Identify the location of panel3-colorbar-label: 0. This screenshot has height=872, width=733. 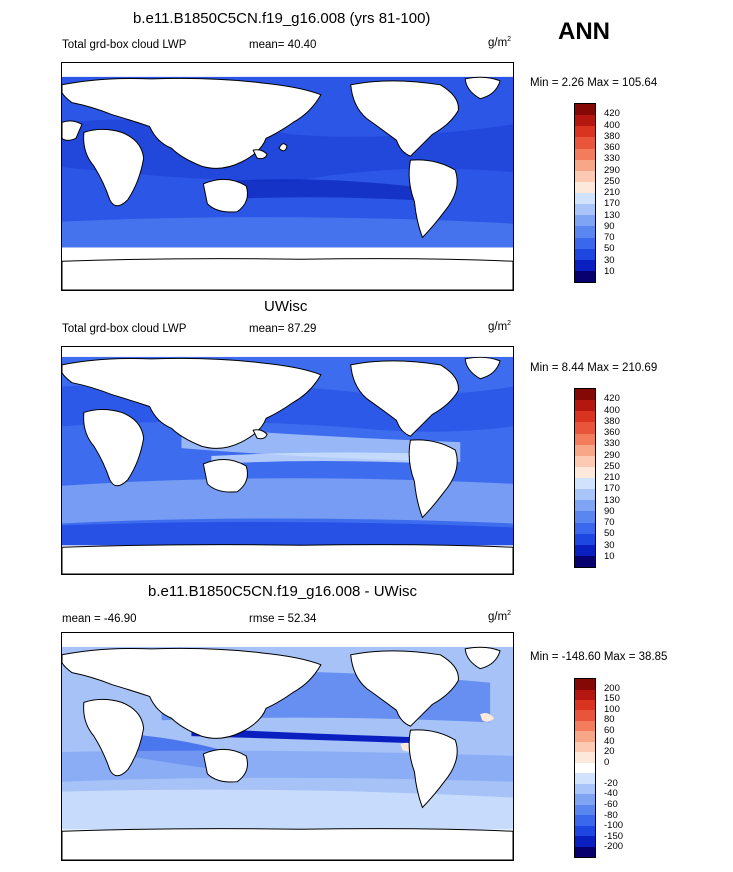
(607, 762).